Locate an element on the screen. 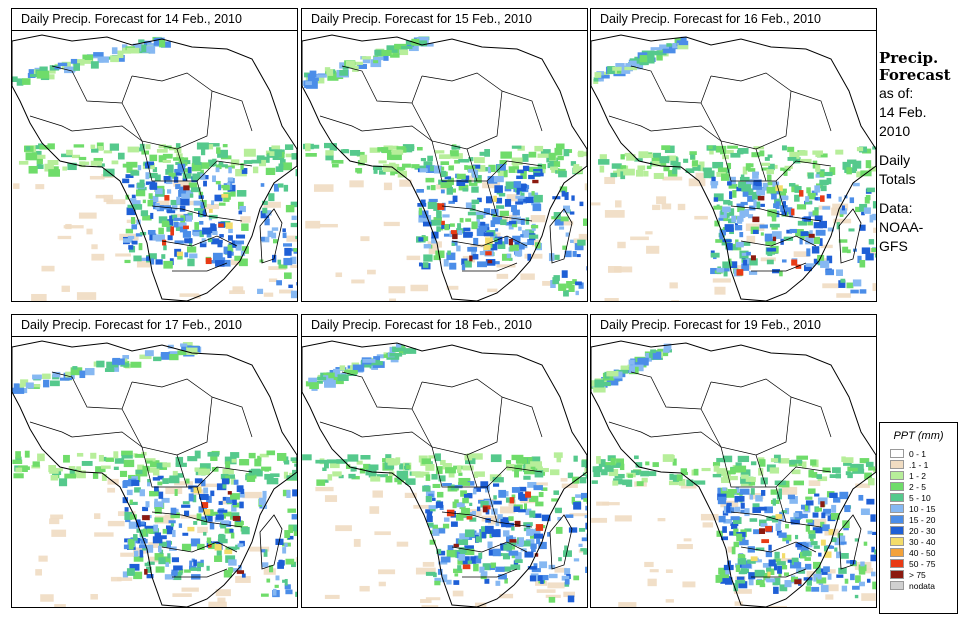  forecast-panel-day3: Daily Precip. Forecast for 16 Feb., 2010 is located at coordinates (733, 155).